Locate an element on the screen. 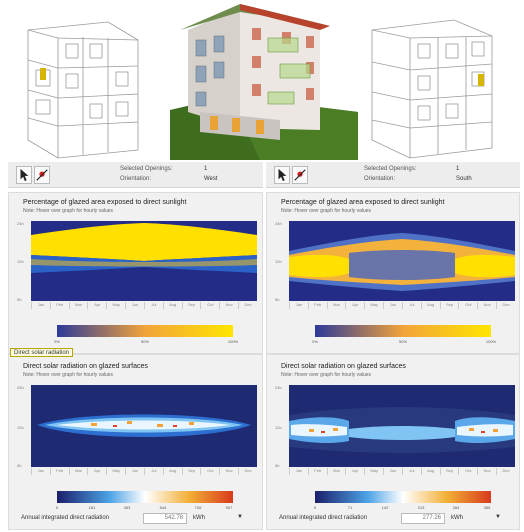 The width and height of the screenshot is (524, 532). wireframe-building-south is located at coordinates (434, 80).